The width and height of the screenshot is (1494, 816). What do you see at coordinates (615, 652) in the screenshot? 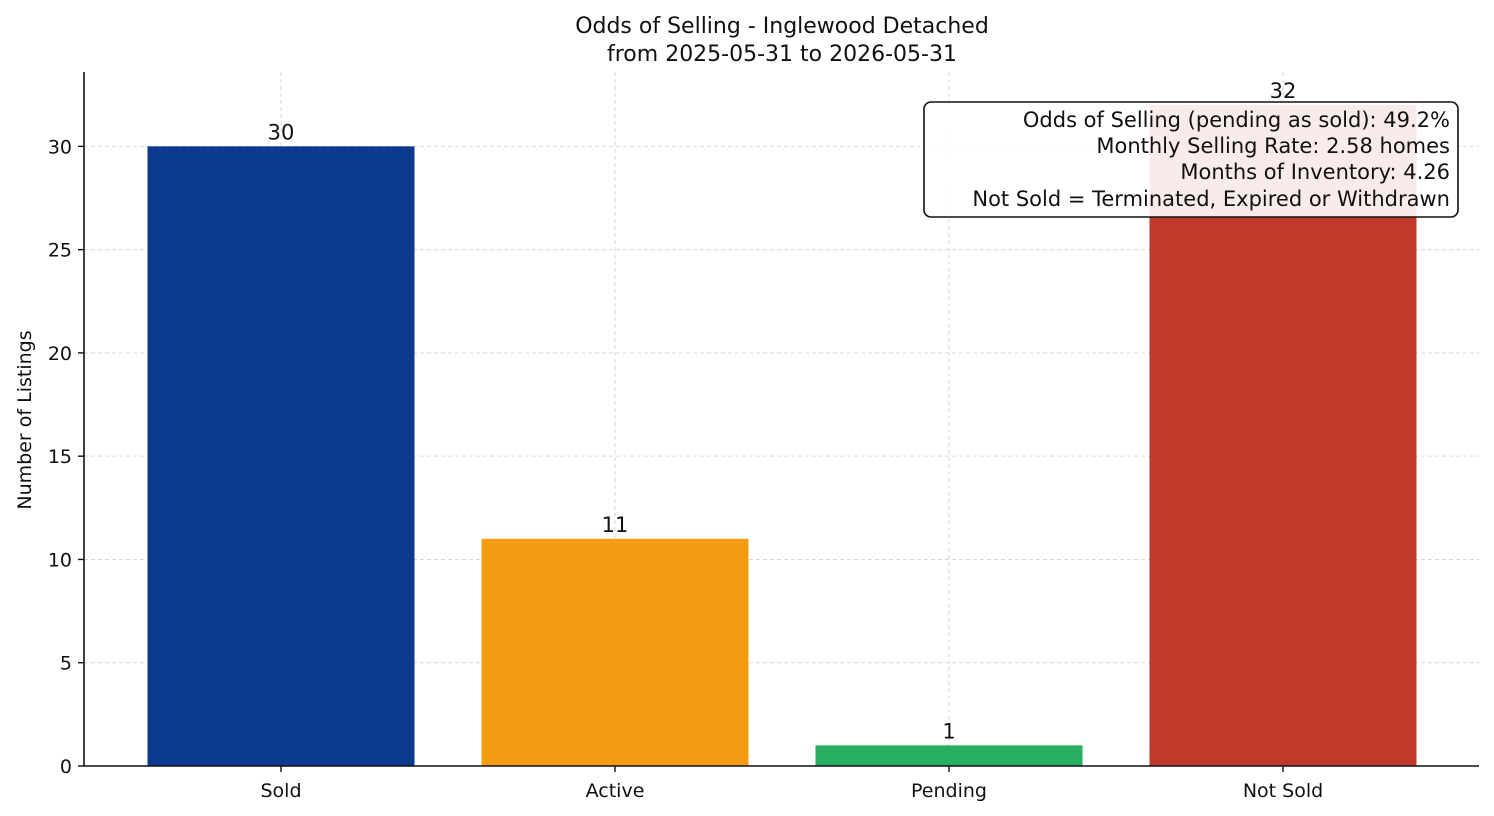
I see `bar-active` at bounding box center [615, 652].